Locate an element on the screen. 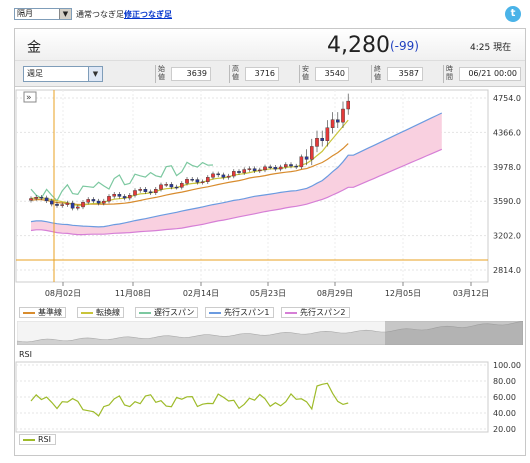 The image size is (530, 463). y-tick-label: 2814.0 is located at coordinates (507, 270).